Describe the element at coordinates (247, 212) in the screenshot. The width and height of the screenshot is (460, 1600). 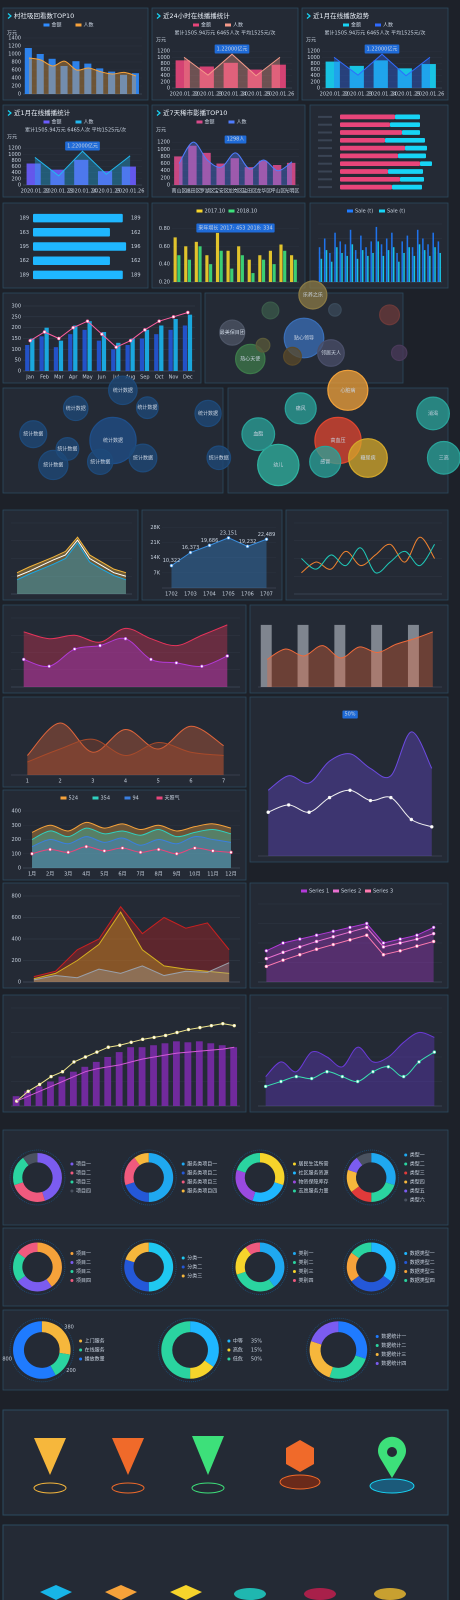
I see `legend-label: 2018.10` at that location.